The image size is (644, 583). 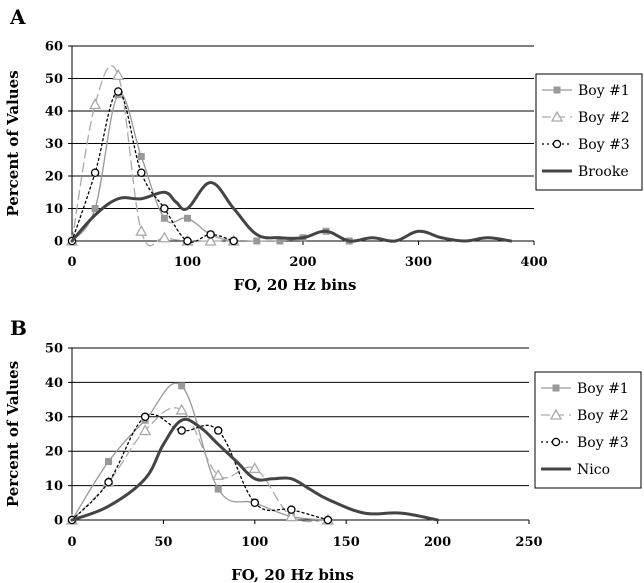 I want to click on panel-label: A, so click(x=17, y=17).